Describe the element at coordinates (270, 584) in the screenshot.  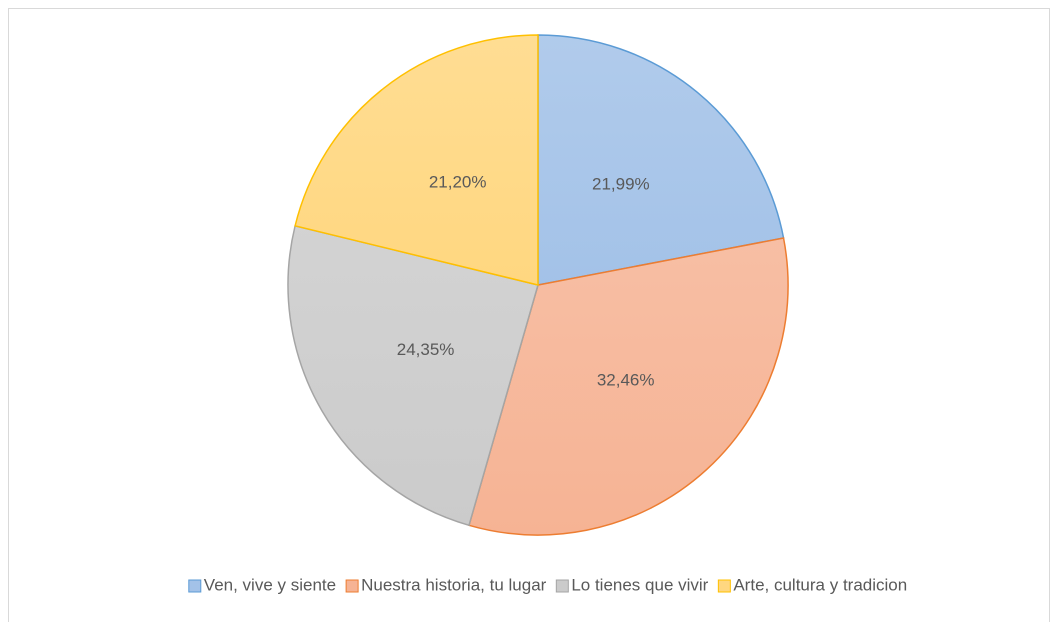
I see `legend-label: Ven, vive y siente` at that location.